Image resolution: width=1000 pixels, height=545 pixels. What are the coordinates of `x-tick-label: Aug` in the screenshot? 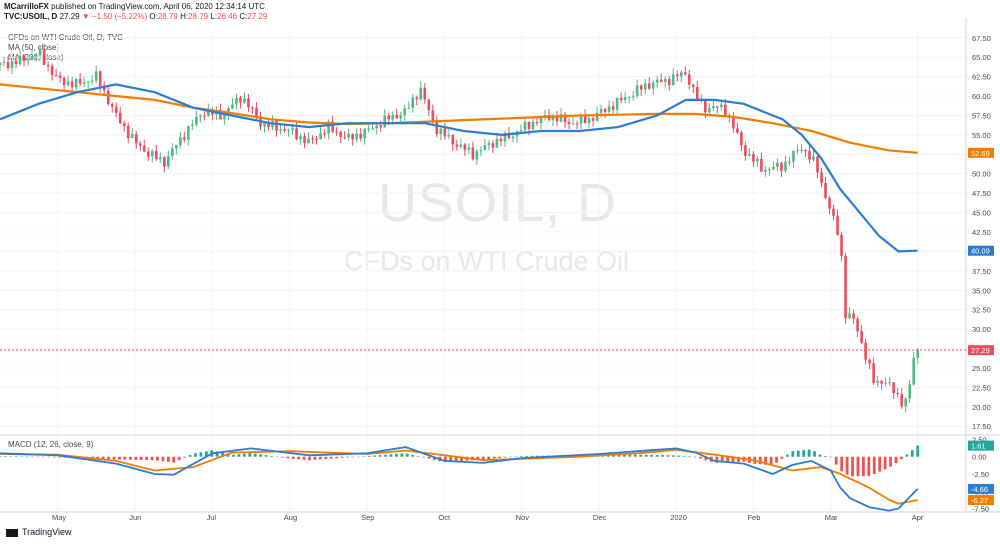 It's located at (290, 517).